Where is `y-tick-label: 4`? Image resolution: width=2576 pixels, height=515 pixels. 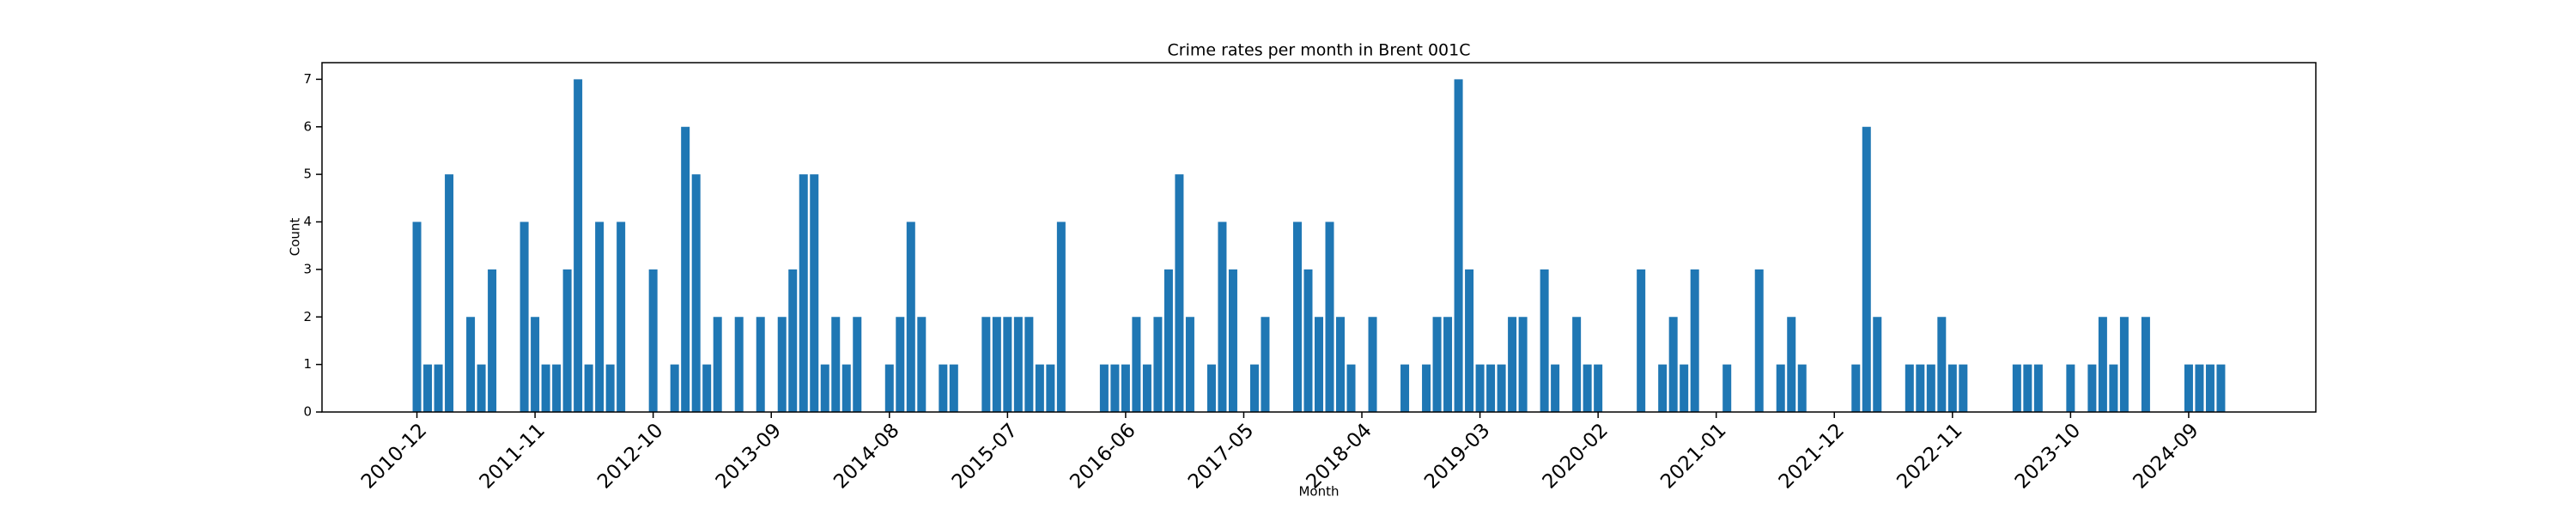 y-tick-label: 4 is located at coordinates (307, 221).